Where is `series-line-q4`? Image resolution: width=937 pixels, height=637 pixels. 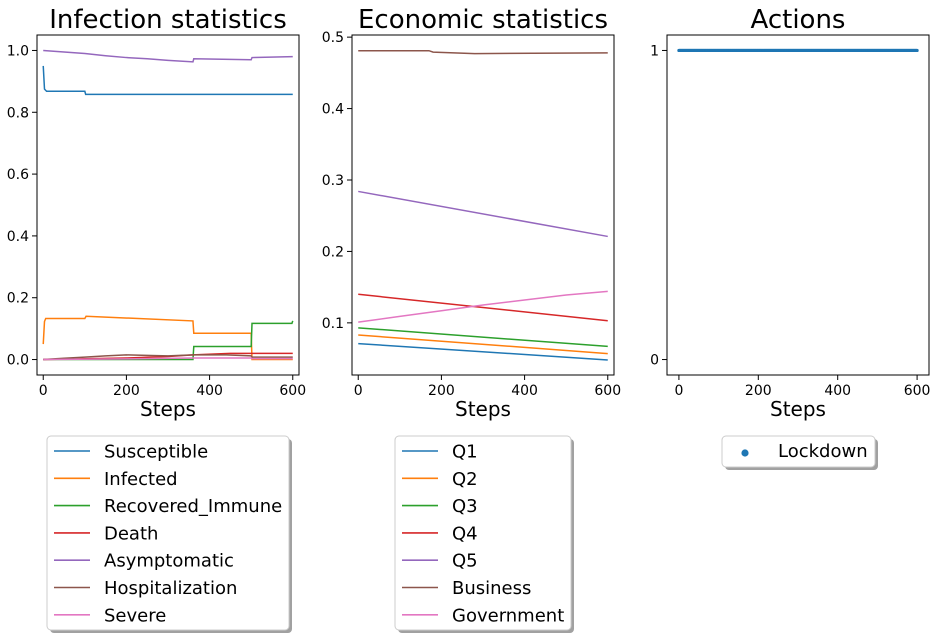 series-line-q4 is located at coordinates (483, 307).